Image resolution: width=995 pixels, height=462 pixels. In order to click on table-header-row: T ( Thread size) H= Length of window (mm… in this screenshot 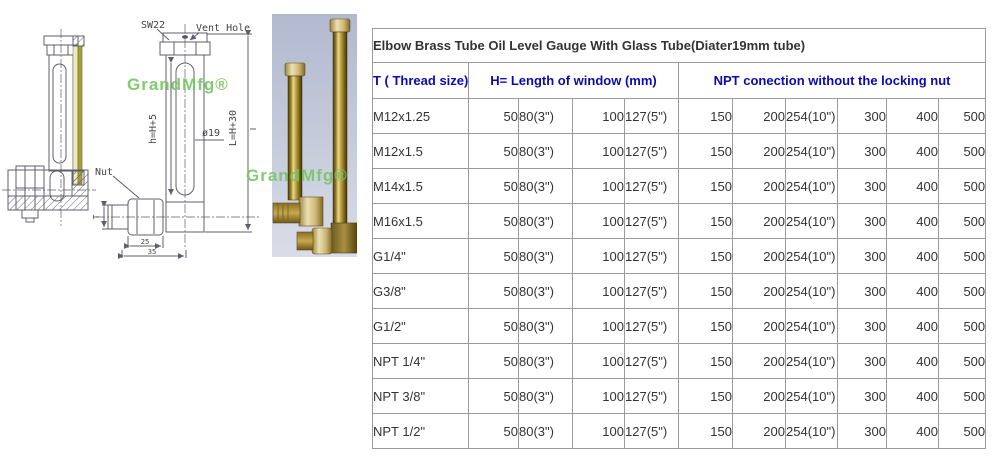, I will do `click(679, 80)`.